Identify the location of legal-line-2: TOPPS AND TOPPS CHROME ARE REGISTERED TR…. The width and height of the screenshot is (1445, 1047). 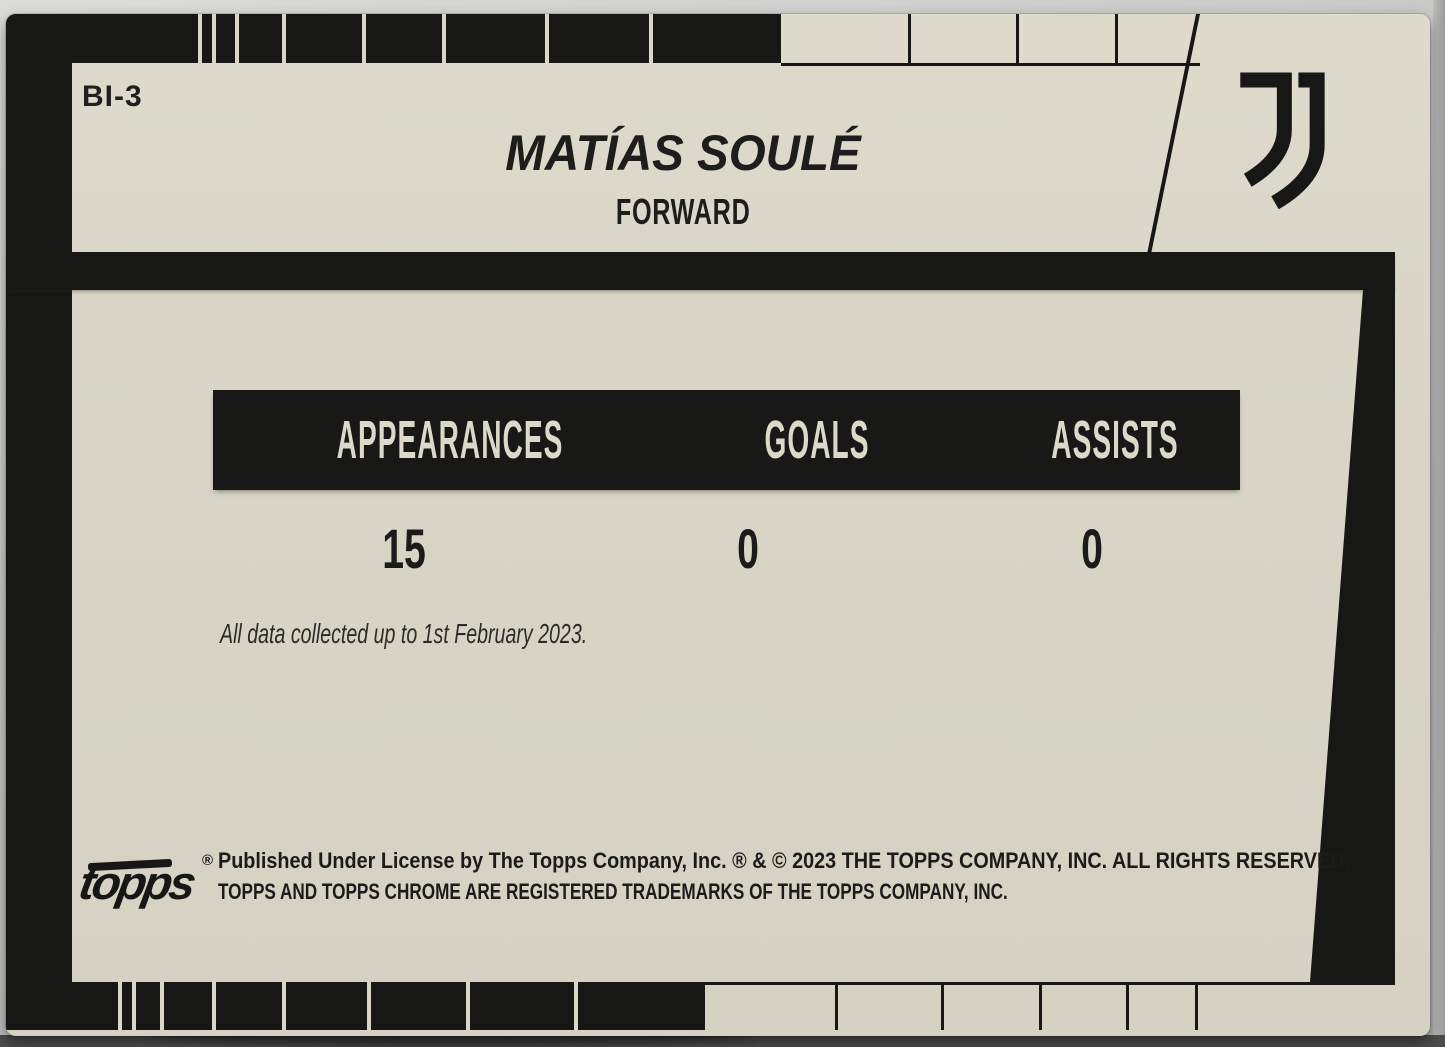
(613, 891).